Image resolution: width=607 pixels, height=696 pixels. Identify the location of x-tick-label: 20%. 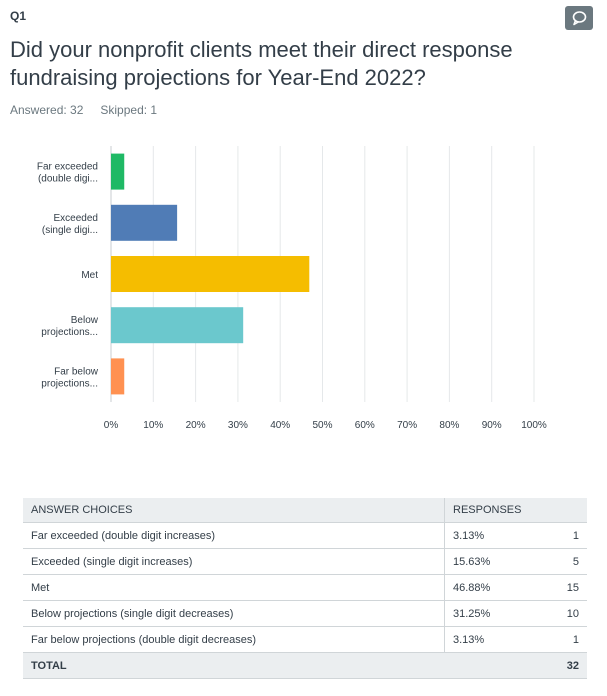
(196, 425).